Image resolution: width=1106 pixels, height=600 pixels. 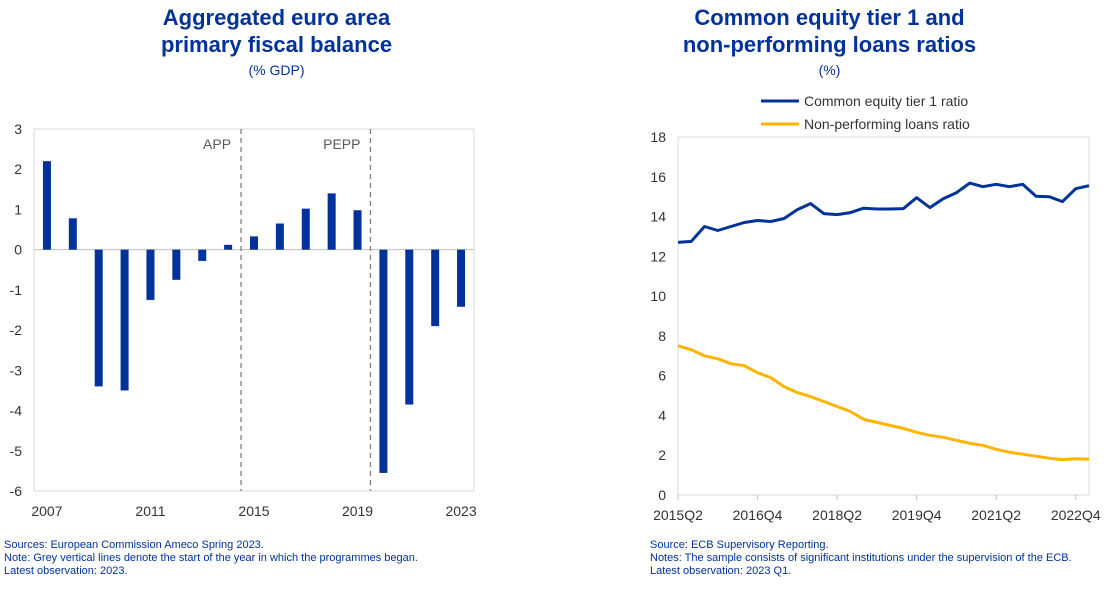 What do you see at coordinates (829, 17) in the screenshot?
I see `right-title-line-1: Common equity tier 1 and` at bounding box center [829, 17].